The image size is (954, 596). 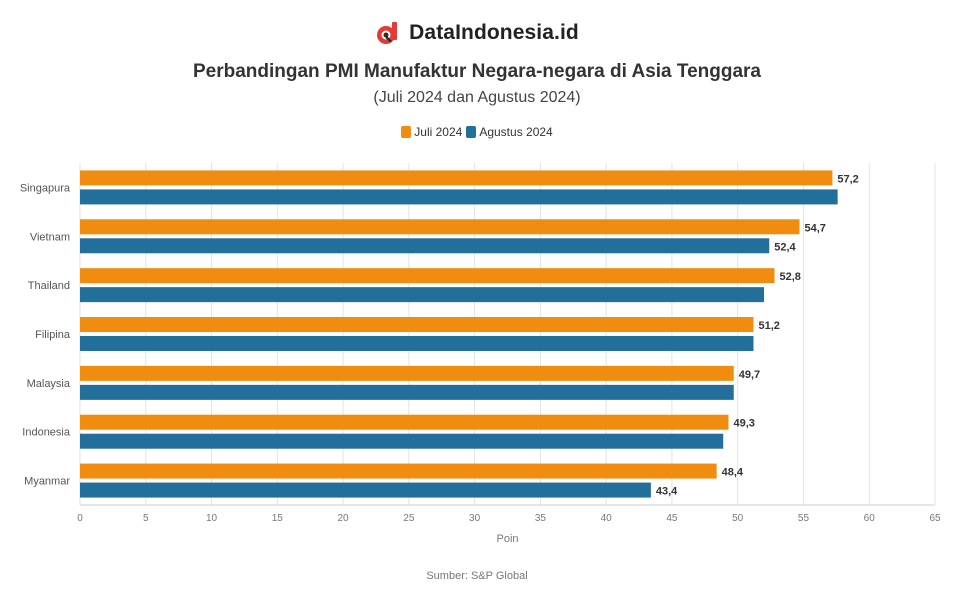 What do you see at coordinates (50, 237) in the screenshot?
I see `category-label: Vietnam` at bounding box center [50, 237].